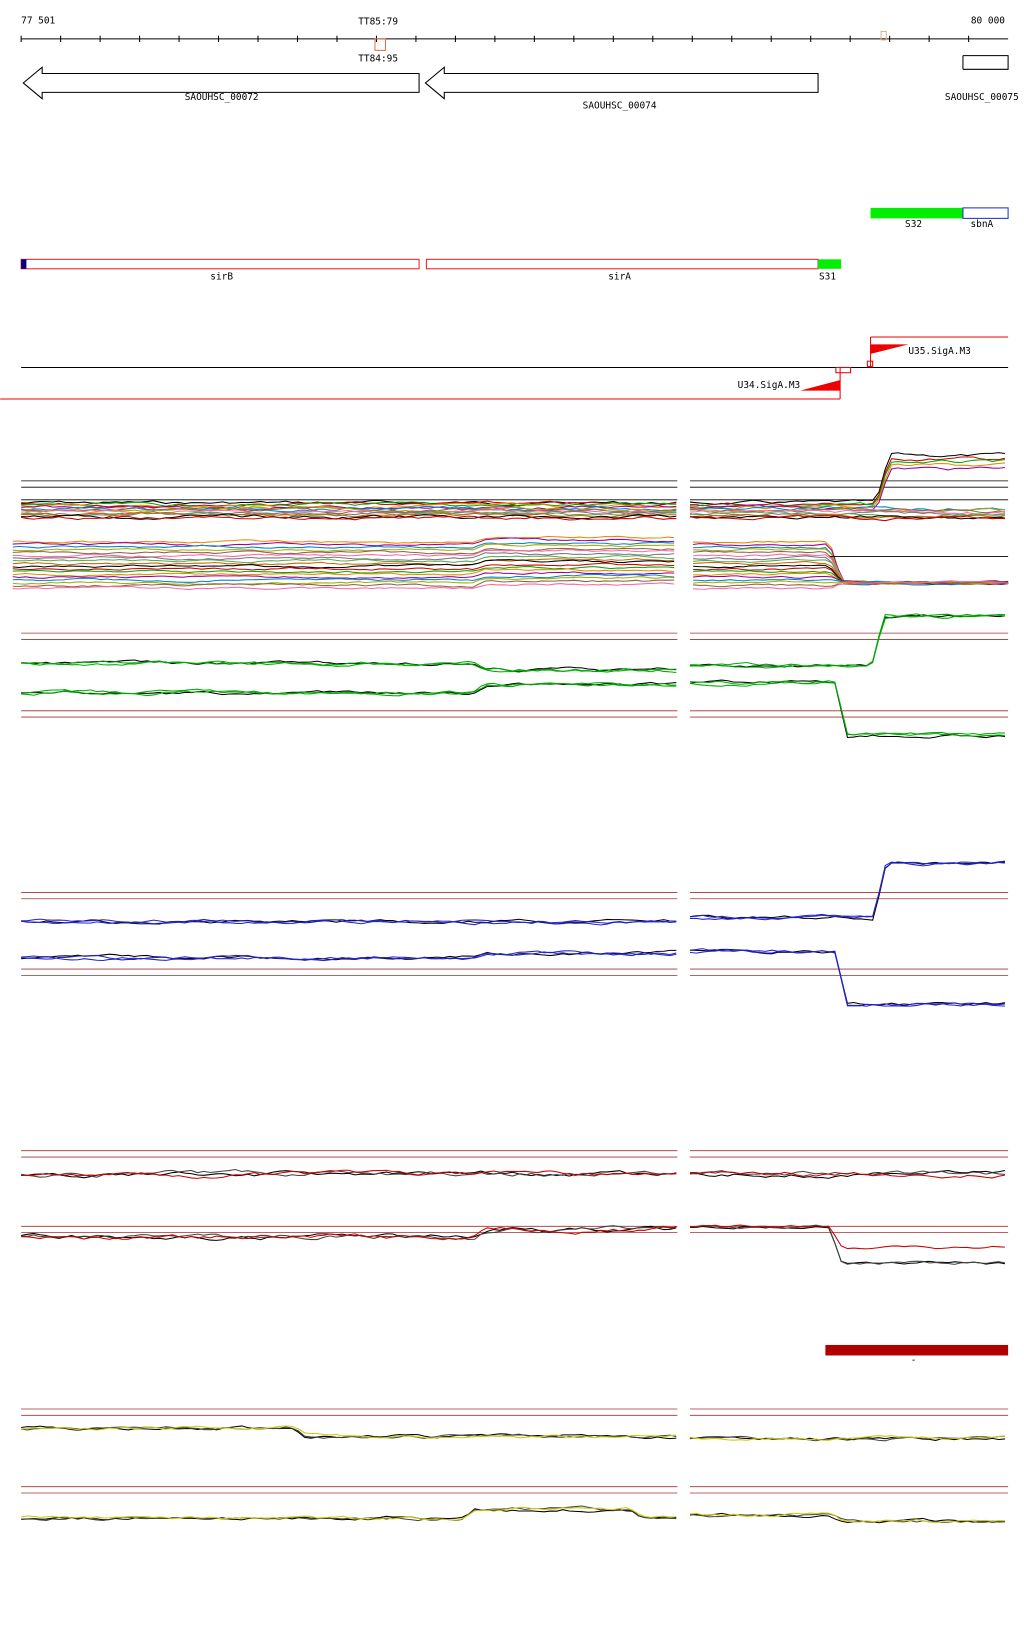  Describe the element at coordinates (221, 277) in the screenshot. I see `feature-label: sirB` at that location.